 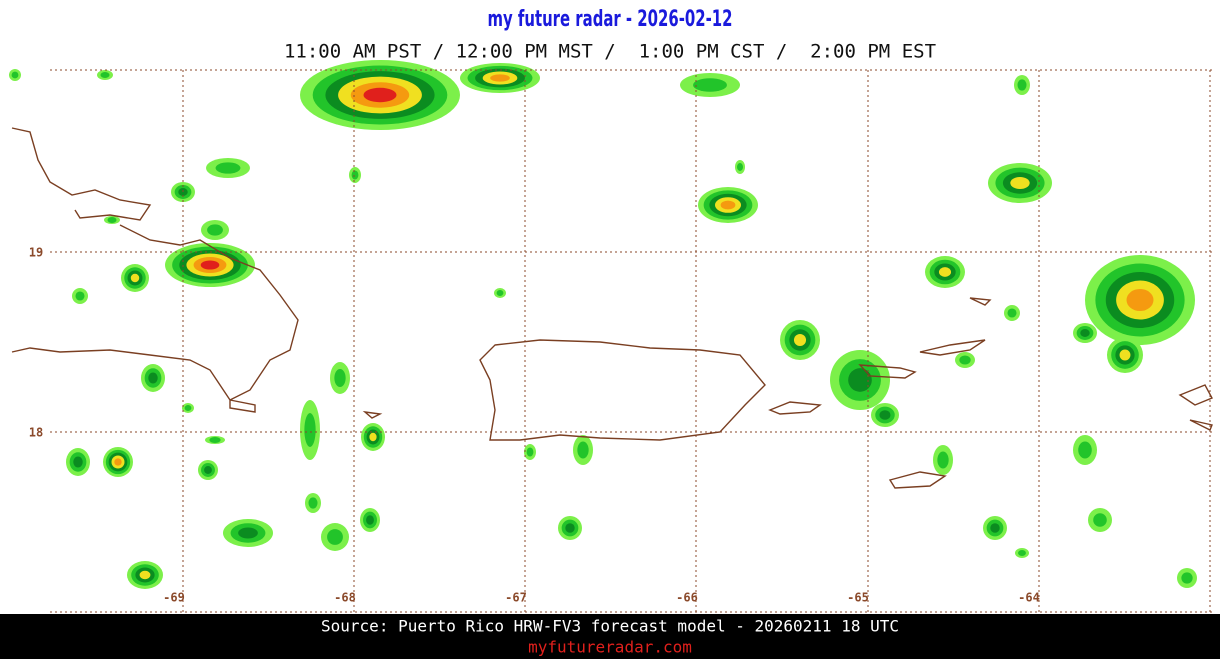 I want to click on lon-label: -69, so click(x=174, y=598).